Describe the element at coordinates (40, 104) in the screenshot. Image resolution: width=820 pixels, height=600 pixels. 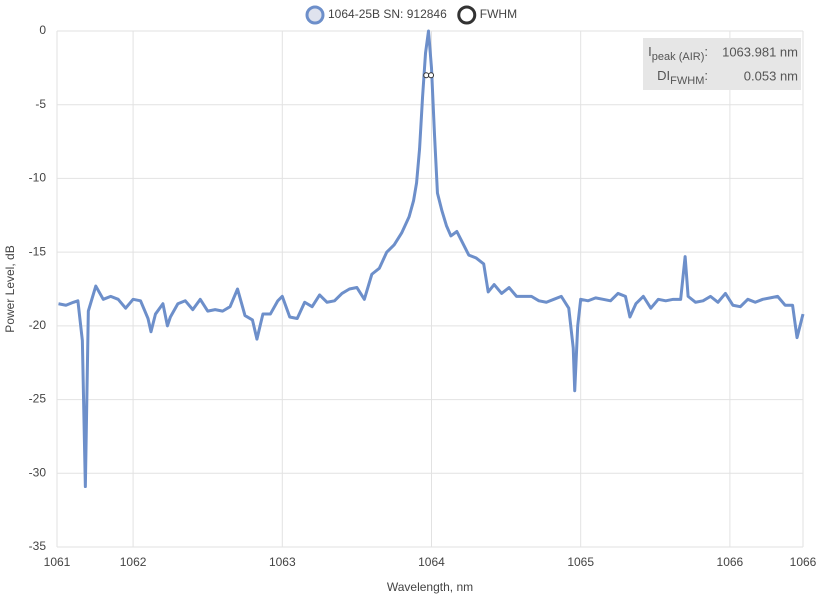
I see `y-tick-label: -5` at that location.